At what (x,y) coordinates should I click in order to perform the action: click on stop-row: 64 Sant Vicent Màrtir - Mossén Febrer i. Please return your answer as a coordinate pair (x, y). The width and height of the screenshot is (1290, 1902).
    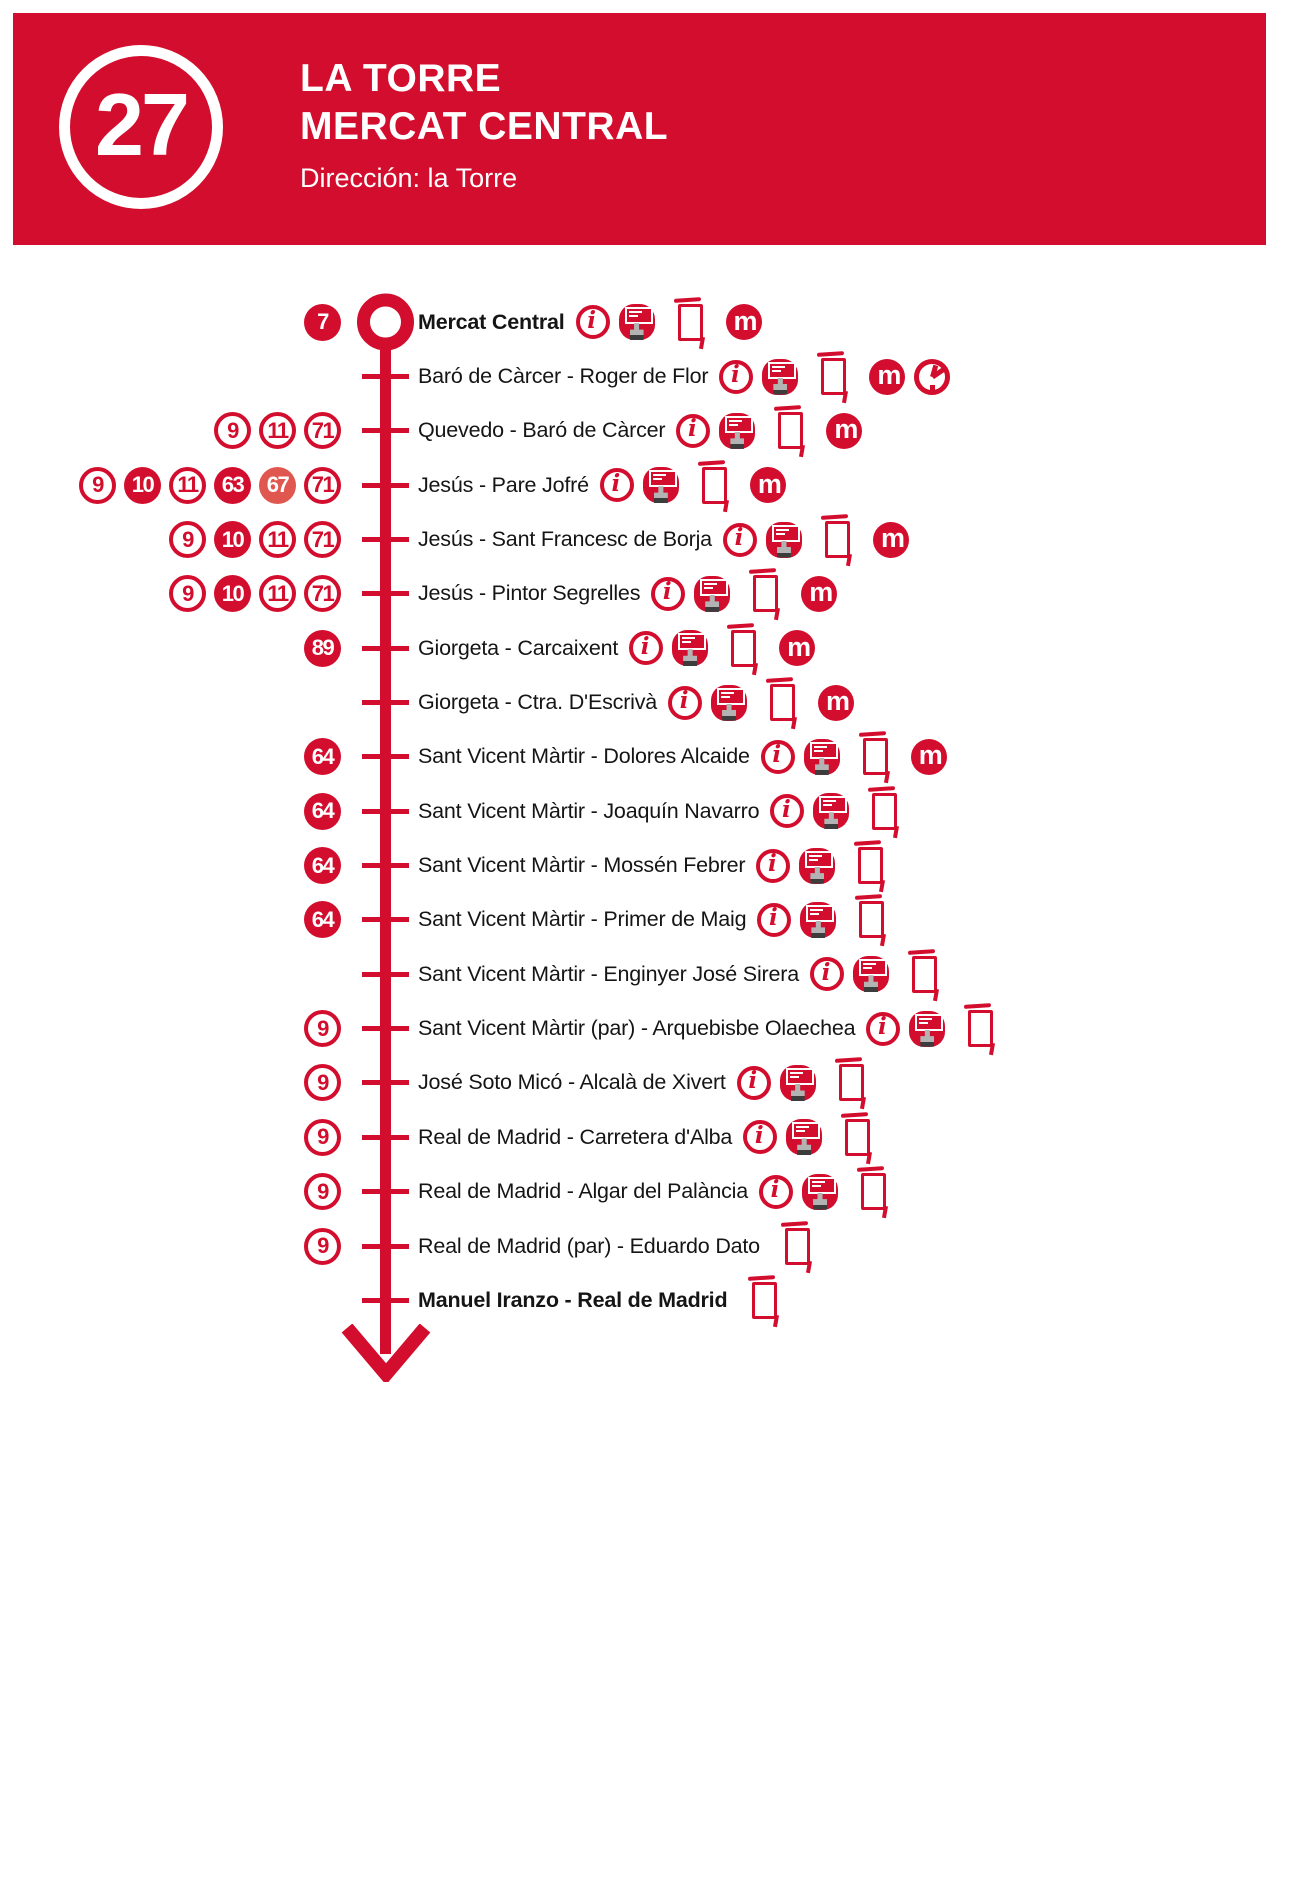
    Looking at the image, I should click on (645, 865).